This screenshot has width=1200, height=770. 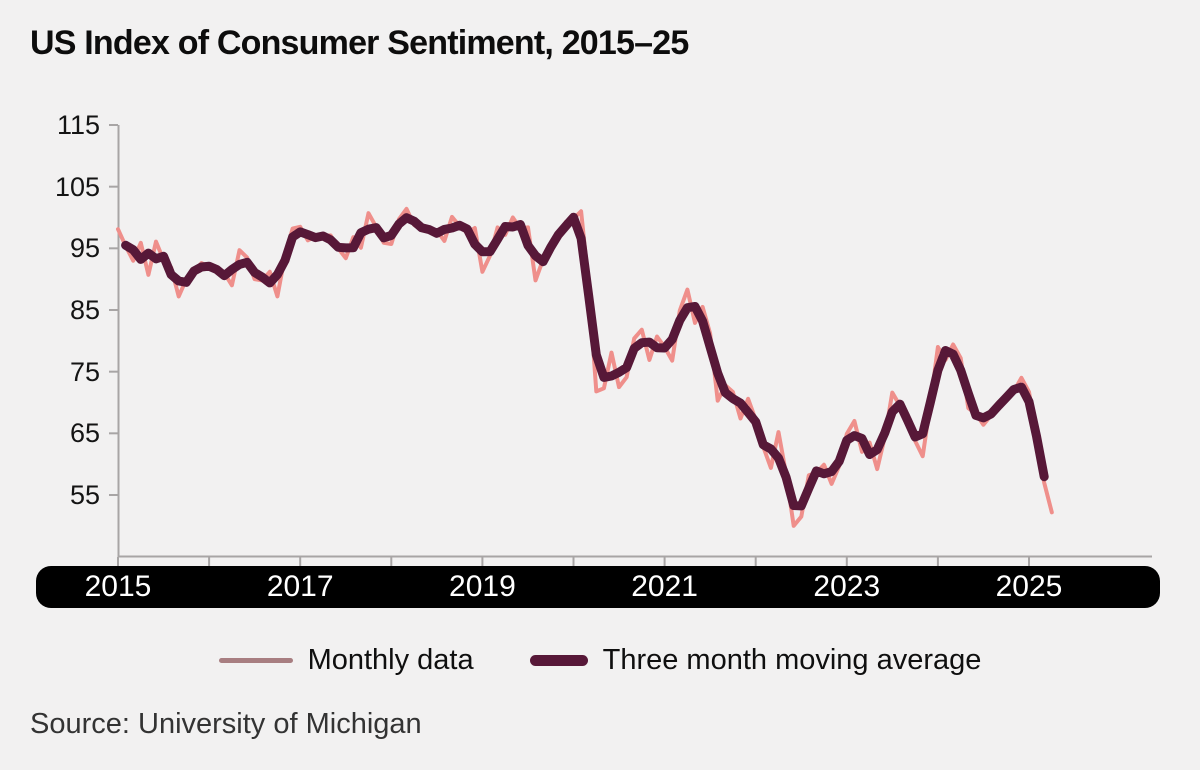 I want to click on y-tick-label: 65, so click(x=84, y=433).